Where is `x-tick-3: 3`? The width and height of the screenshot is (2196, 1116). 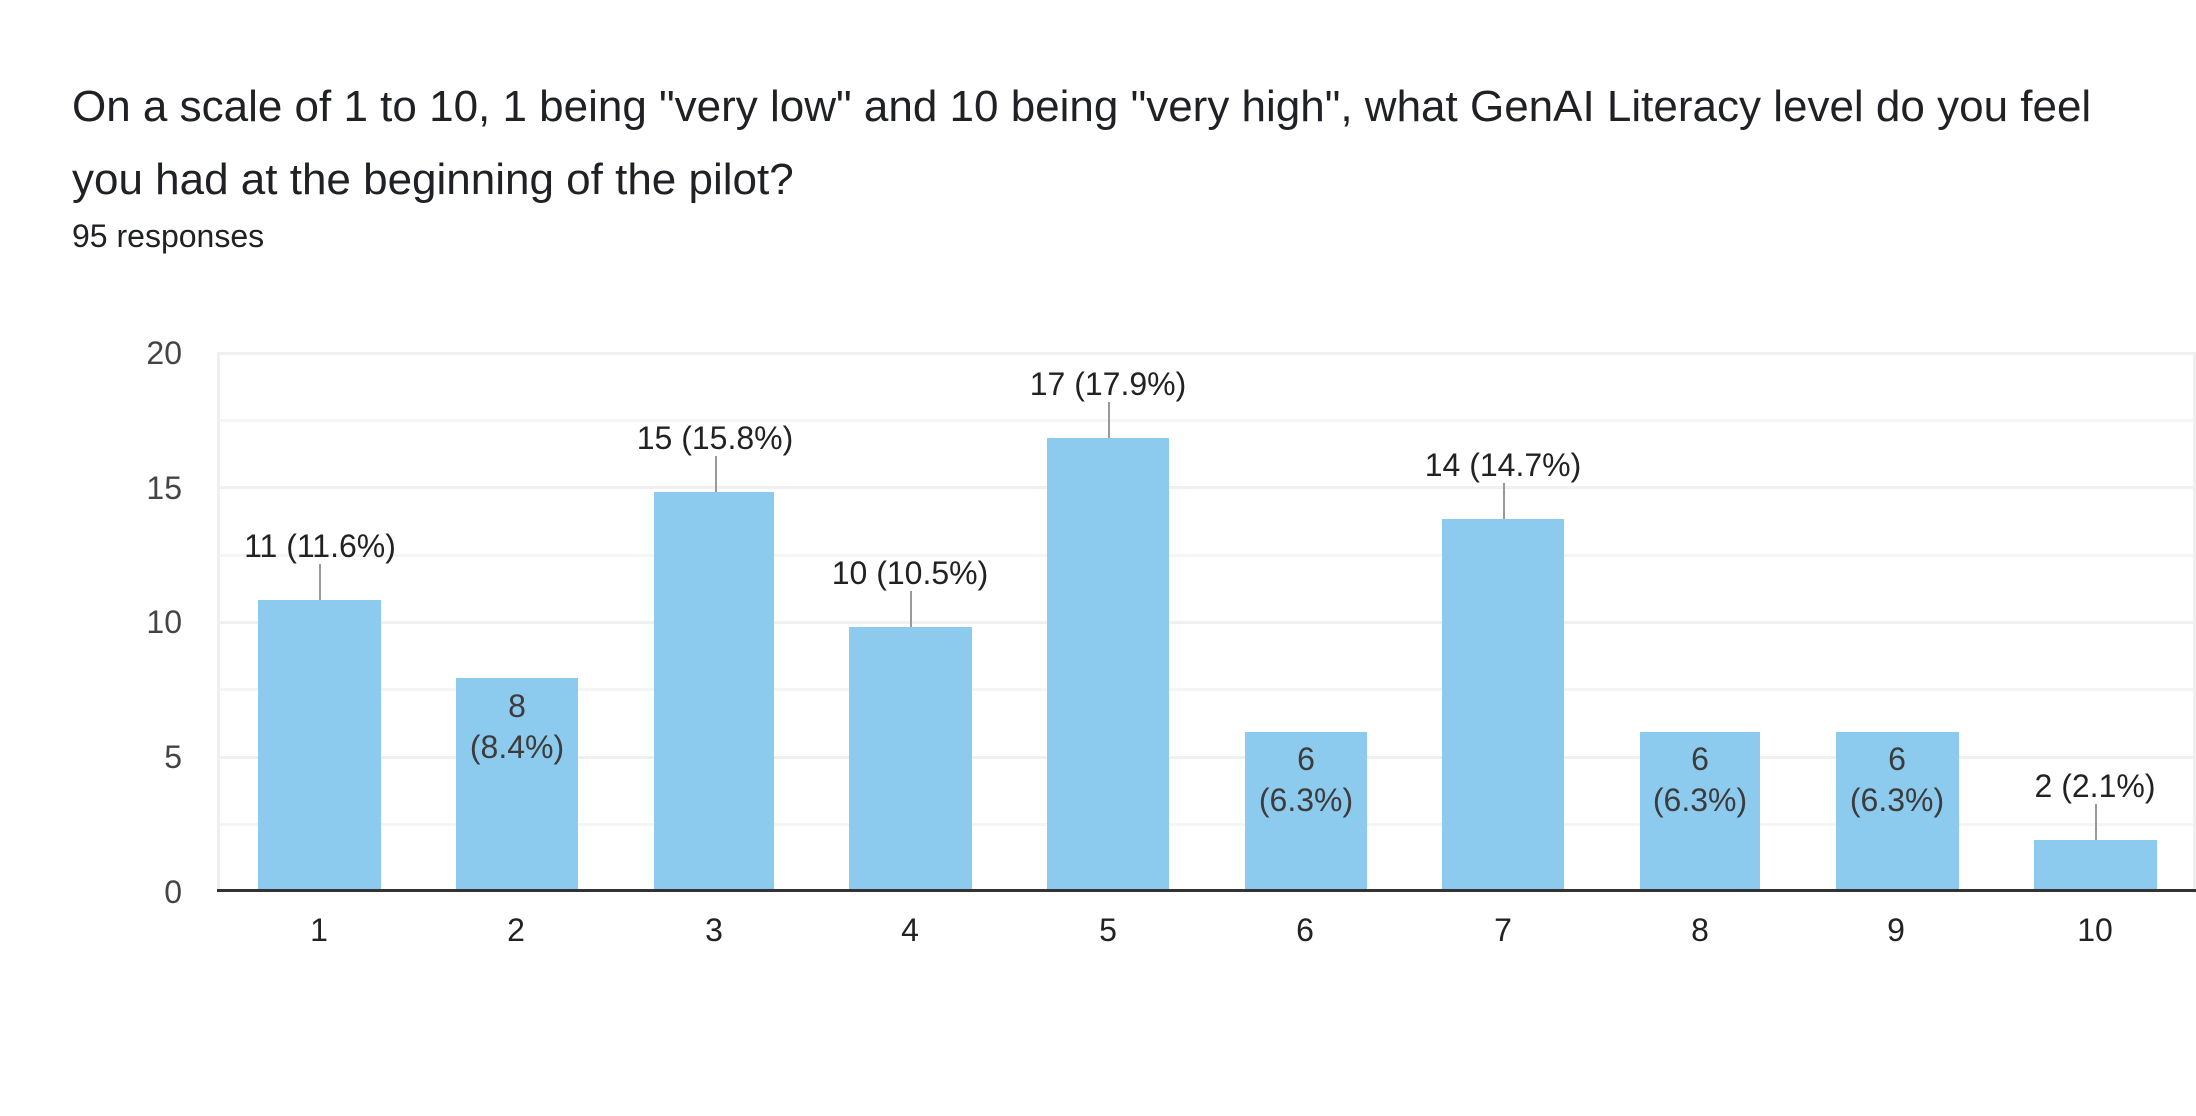 x-tick-3: 3 is located at coordinates (714, 930).